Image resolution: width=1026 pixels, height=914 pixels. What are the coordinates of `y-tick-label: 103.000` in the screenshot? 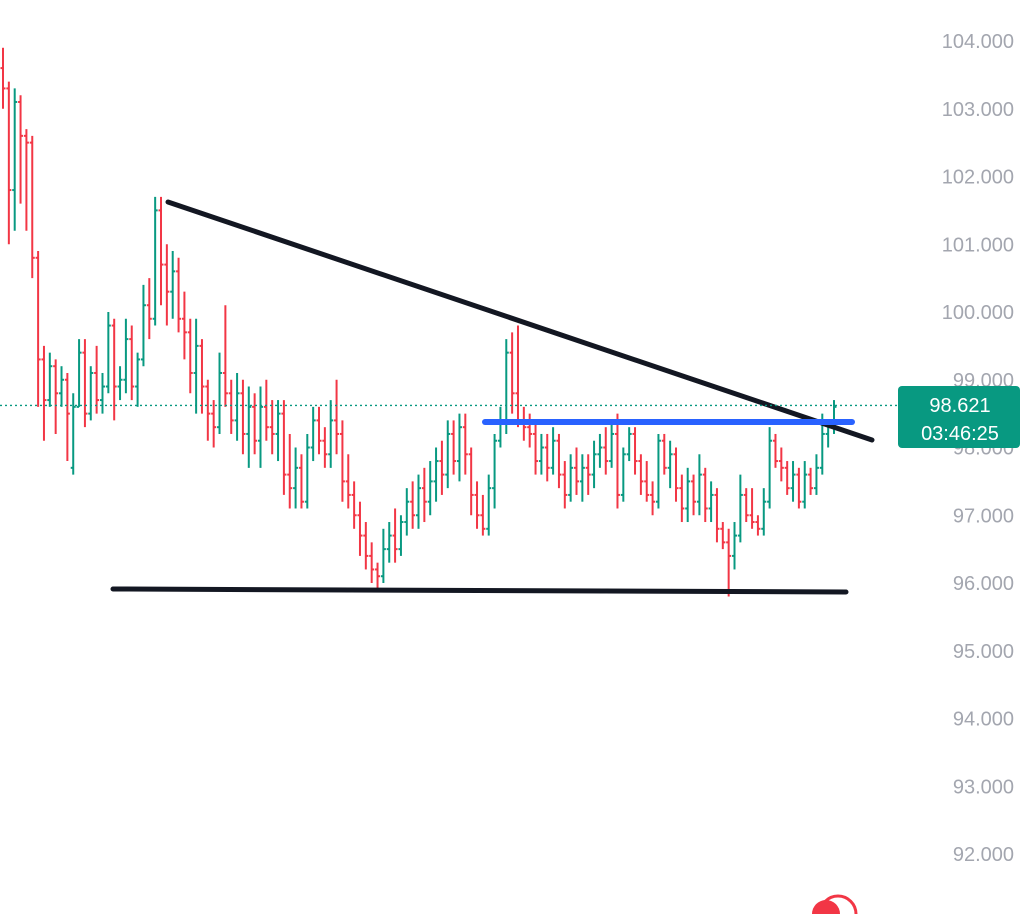 It's located at (978, 110).